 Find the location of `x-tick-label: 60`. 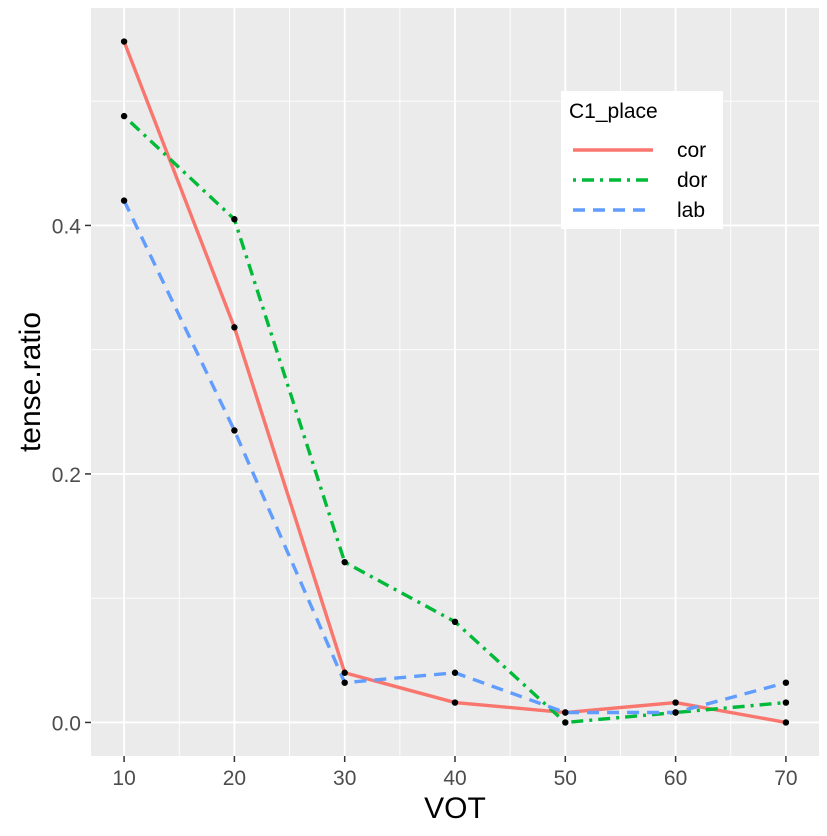

x-tick-label: 60 is located at coordinates (675, 778).